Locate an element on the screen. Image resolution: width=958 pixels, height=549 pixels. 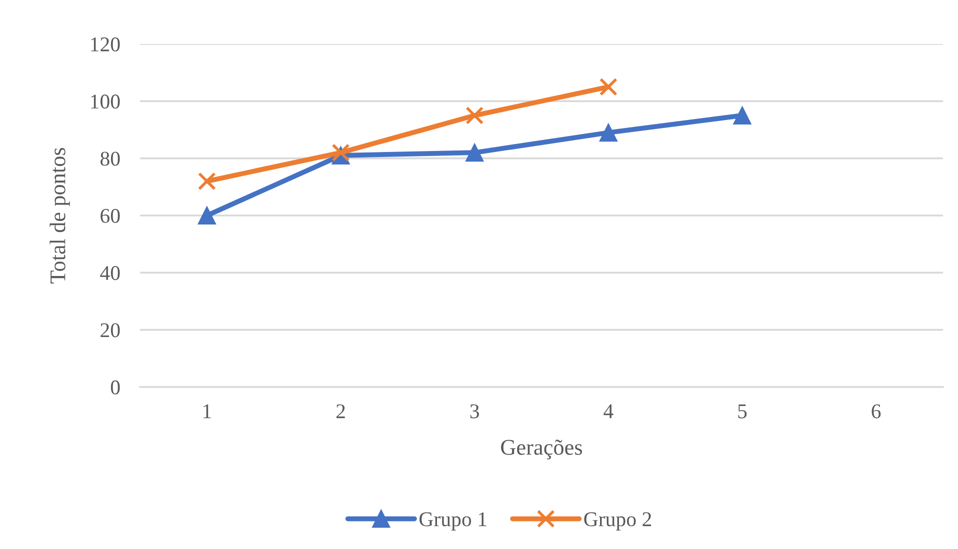
legend-label: Grupo 1 is located at coordinates (453, 521).